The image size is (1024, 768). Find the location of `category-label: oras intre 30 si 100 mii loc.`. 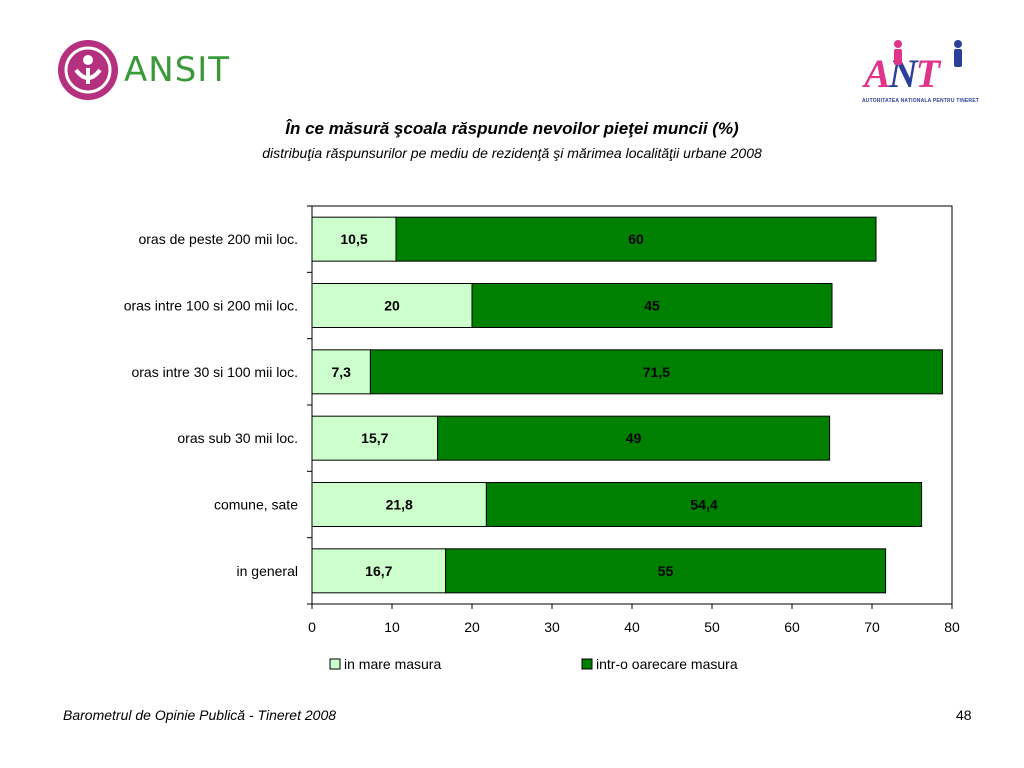

category-label: oras intre 30 si 100 mii loc. is located at coordinates (214, 372).